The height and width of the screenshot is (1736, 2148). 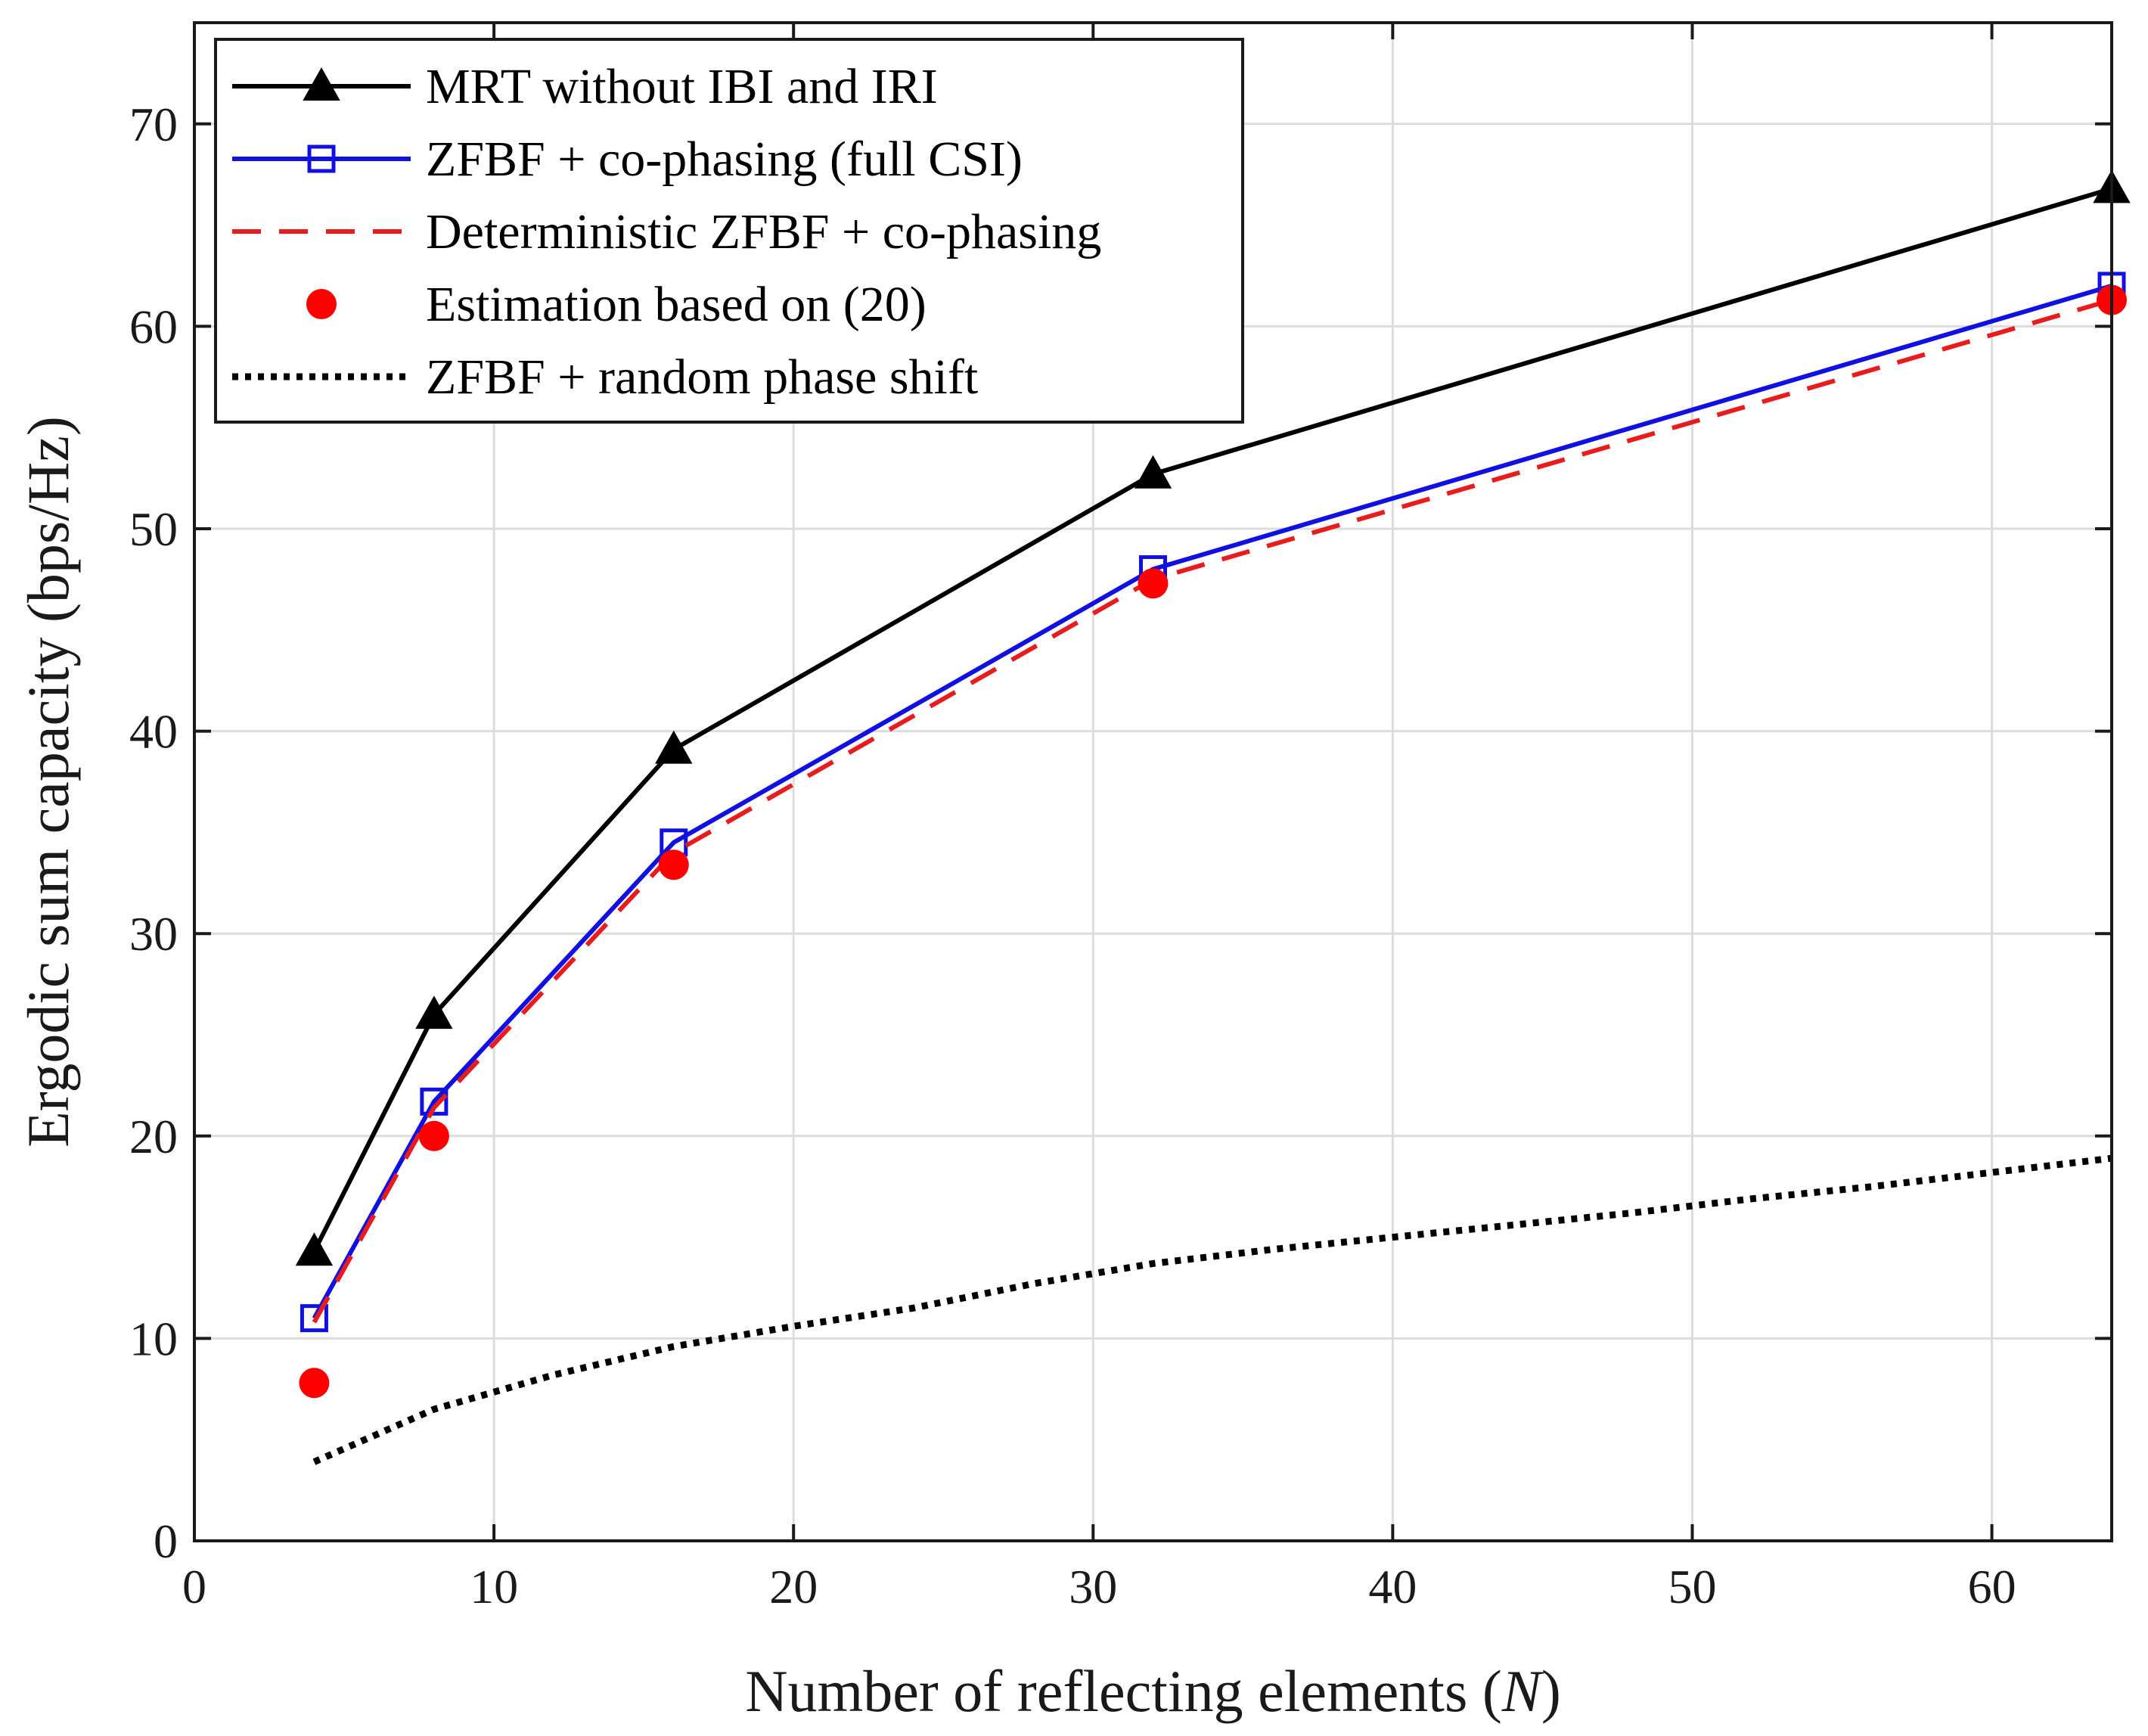 I want to click on y-tick-label: 30, so click(x=153, y=934).